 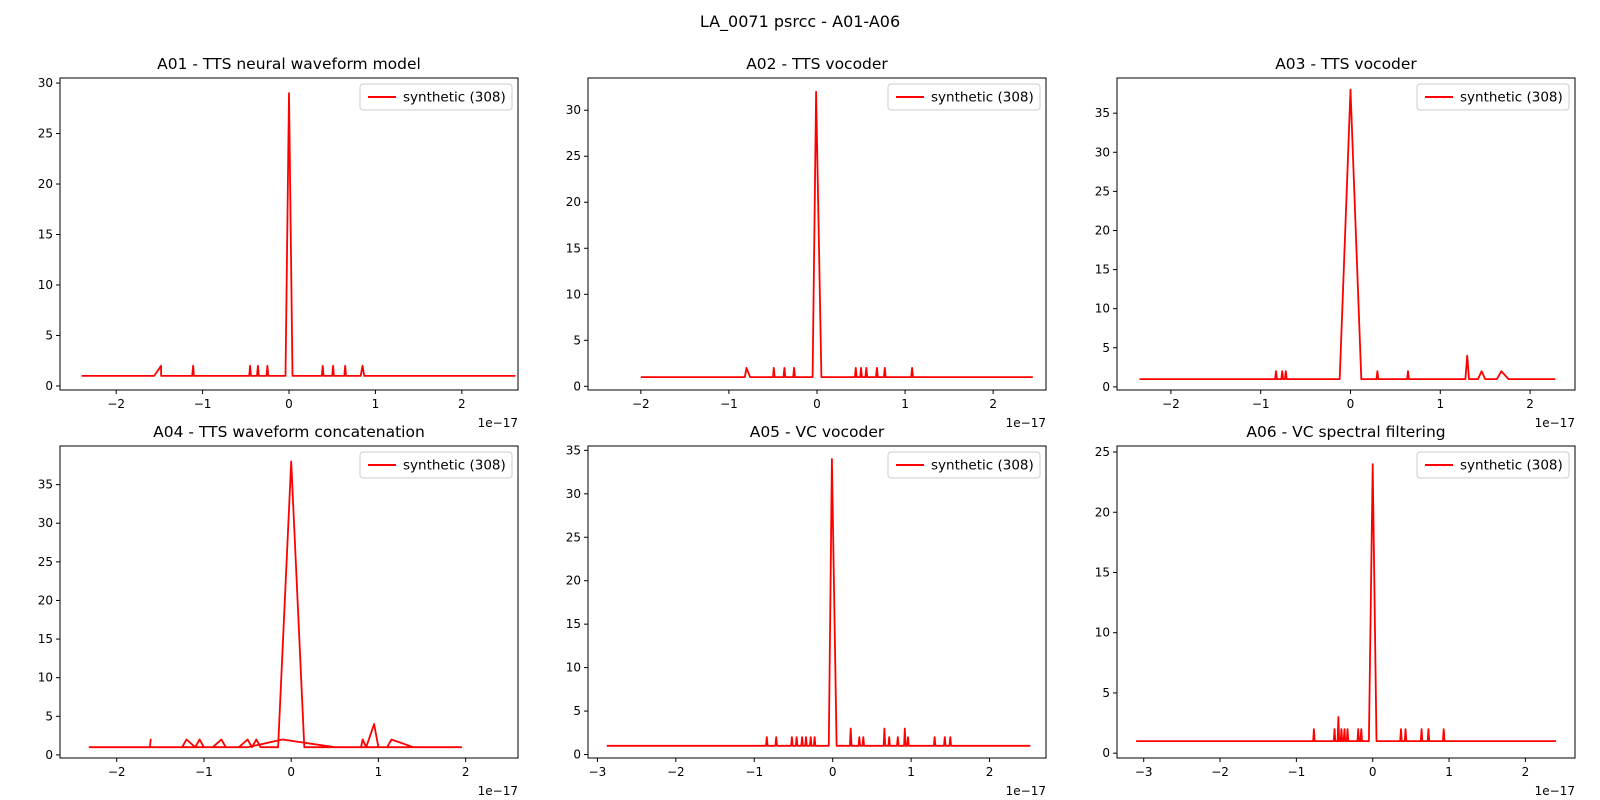 What do you see at coordinates (817, 432) in the screenshot?
I see `subplot-title: A05 - VC vocoder` at bounding box center [817, 432].